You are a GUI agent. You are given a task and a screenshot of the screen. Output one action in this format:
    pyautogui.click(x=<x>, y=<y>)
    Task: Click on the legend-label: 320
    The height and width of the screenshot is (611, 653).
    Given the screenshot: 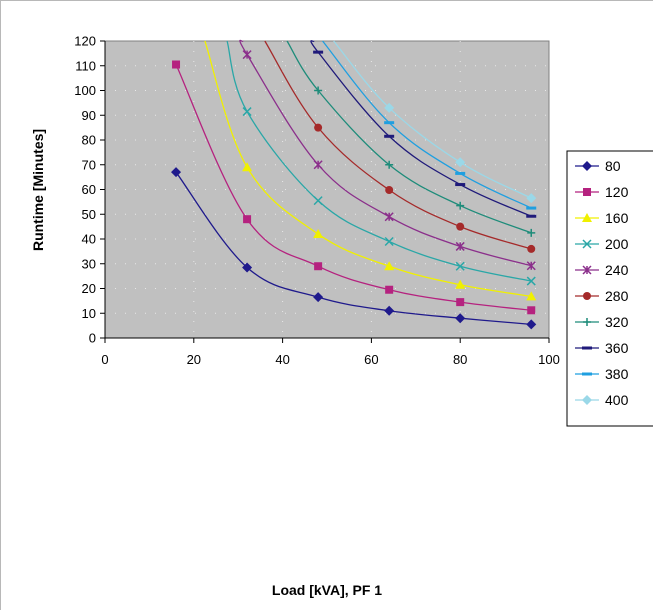 What is the action you would take?
    pyautogui.click(x=617, y=322)
    